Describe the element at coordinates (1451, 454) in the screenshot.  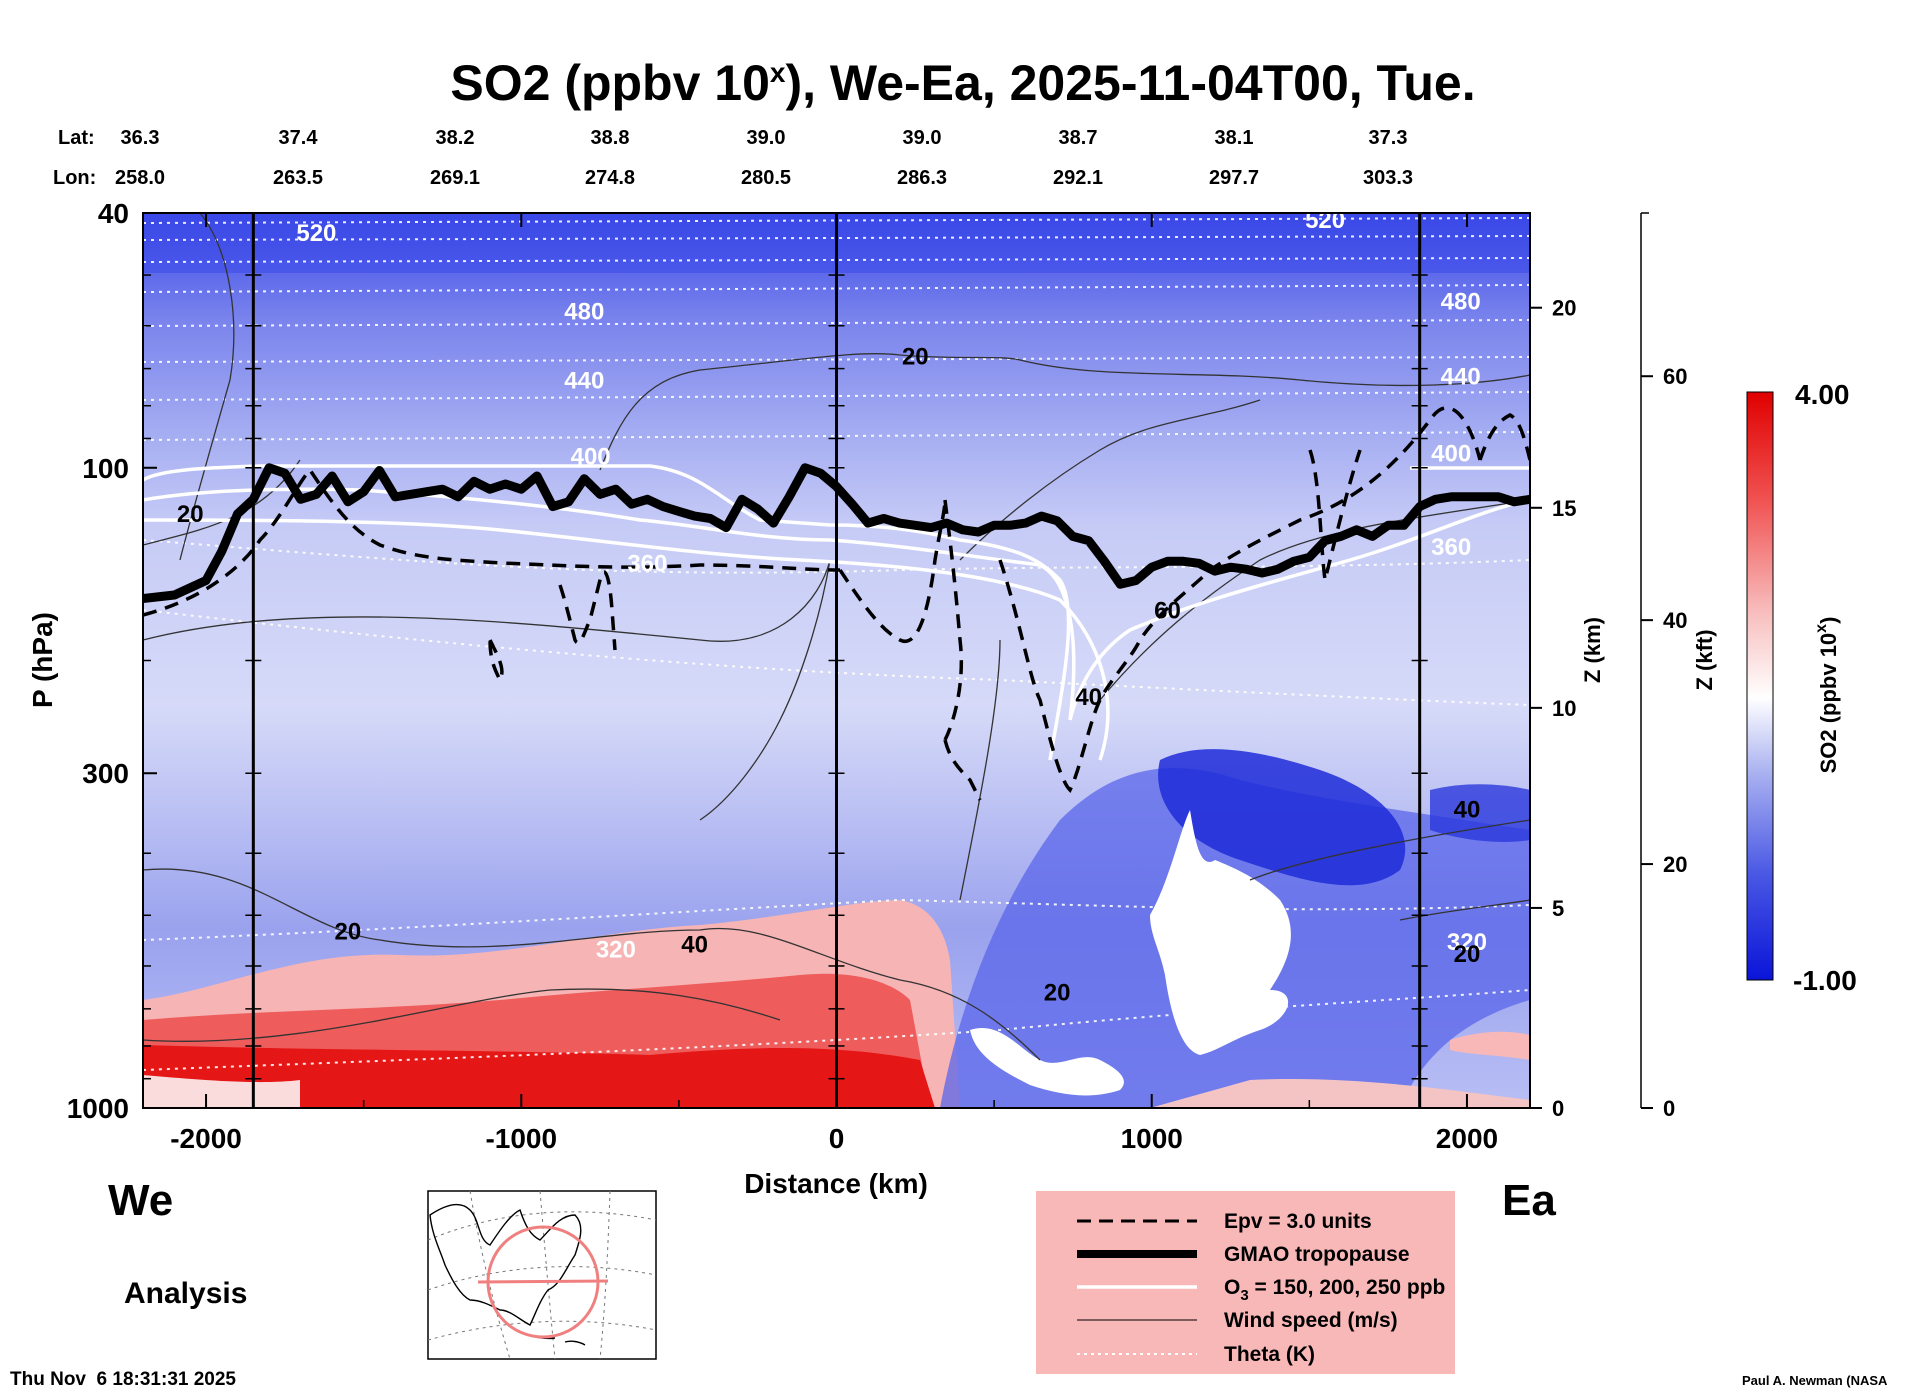
I see `theta-label: 400` at that location.